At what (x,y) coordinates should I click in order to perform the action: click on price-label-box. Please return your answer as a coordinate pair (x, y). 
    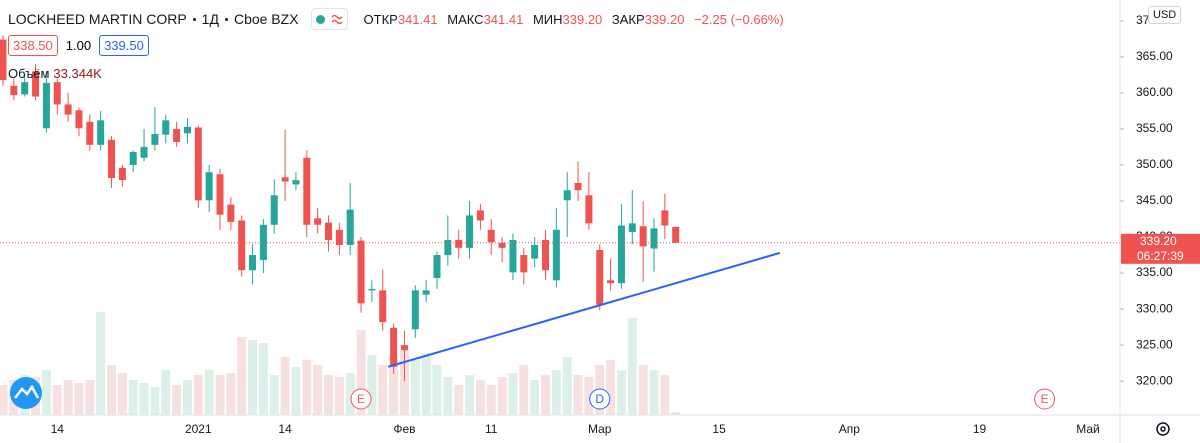
    Looking at the image, I should click on (1160, 248).